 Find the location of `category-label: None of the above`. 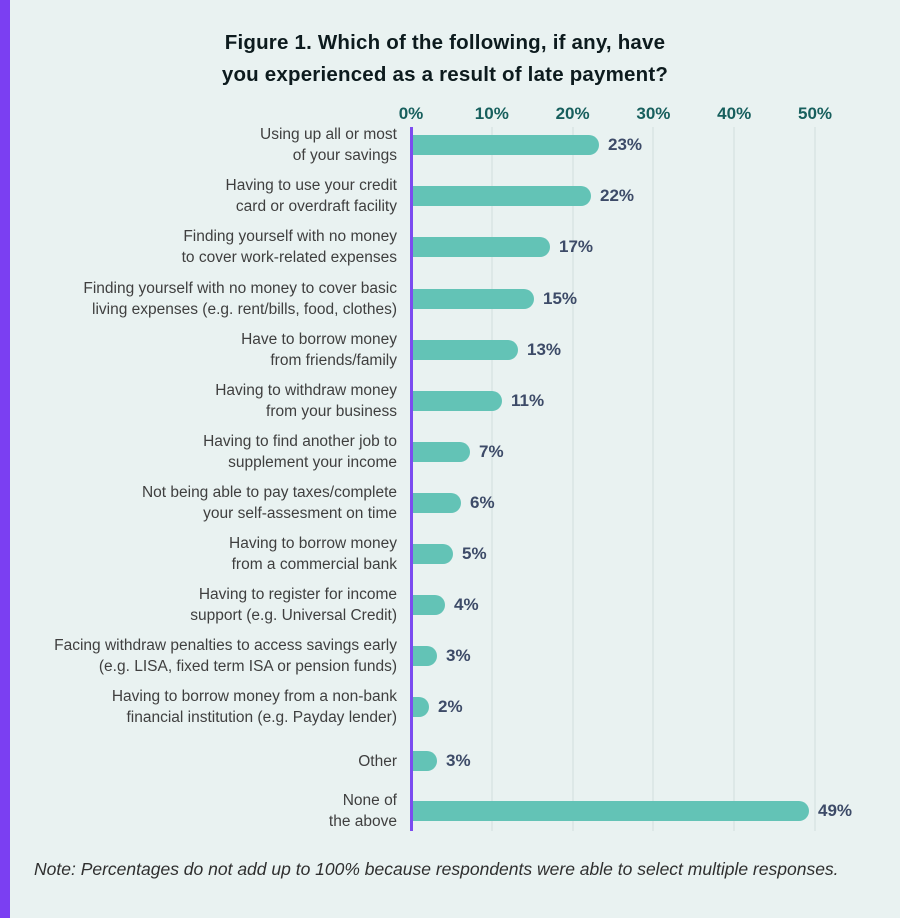

category-label: None of the above is located at coordinates (203, 811).